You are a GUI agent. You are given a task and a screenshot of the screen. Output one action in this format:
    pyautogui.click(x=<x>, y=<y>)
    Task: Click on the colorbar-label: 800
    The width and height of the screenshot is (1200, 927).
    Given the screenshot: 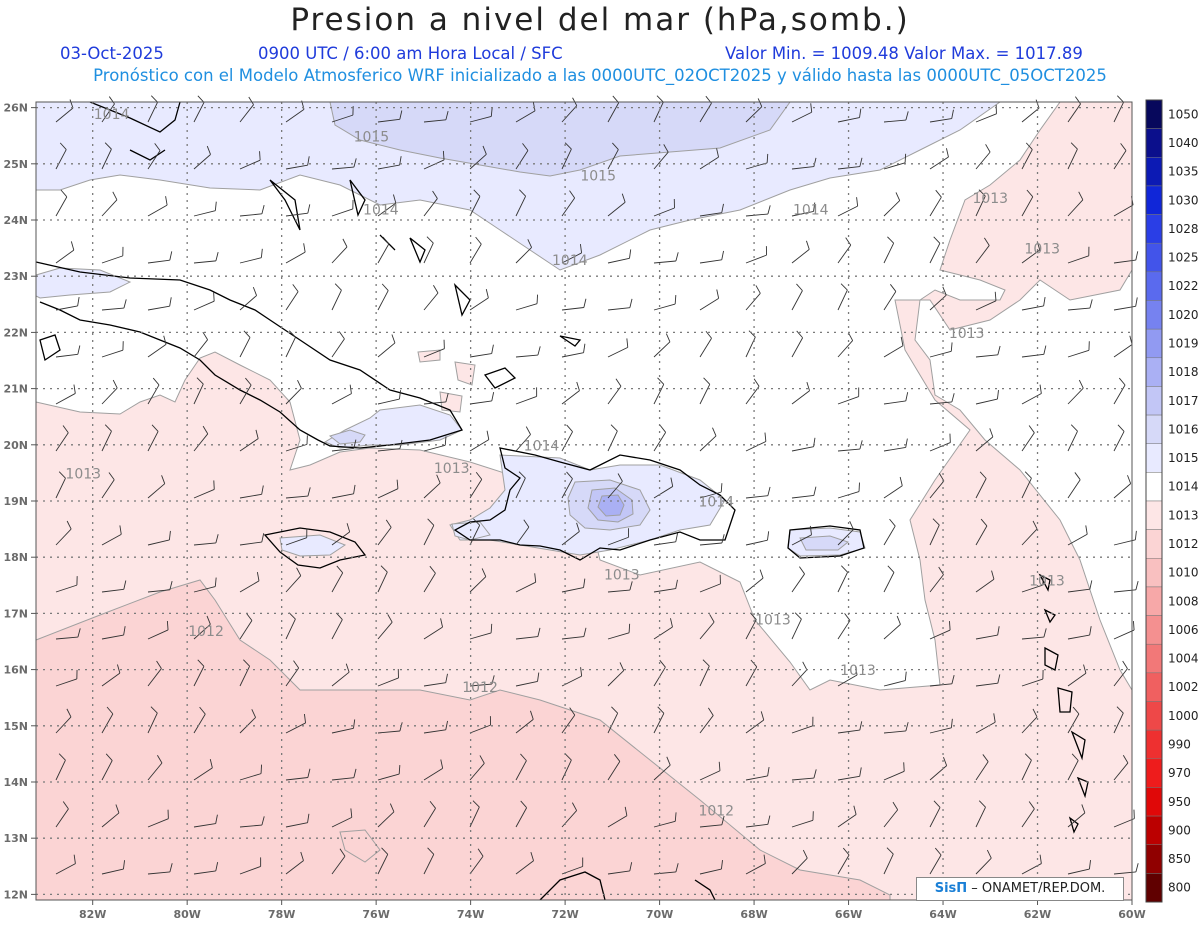 What is the action you would take?
    pyautogui.click(x=1179, y=888)
    